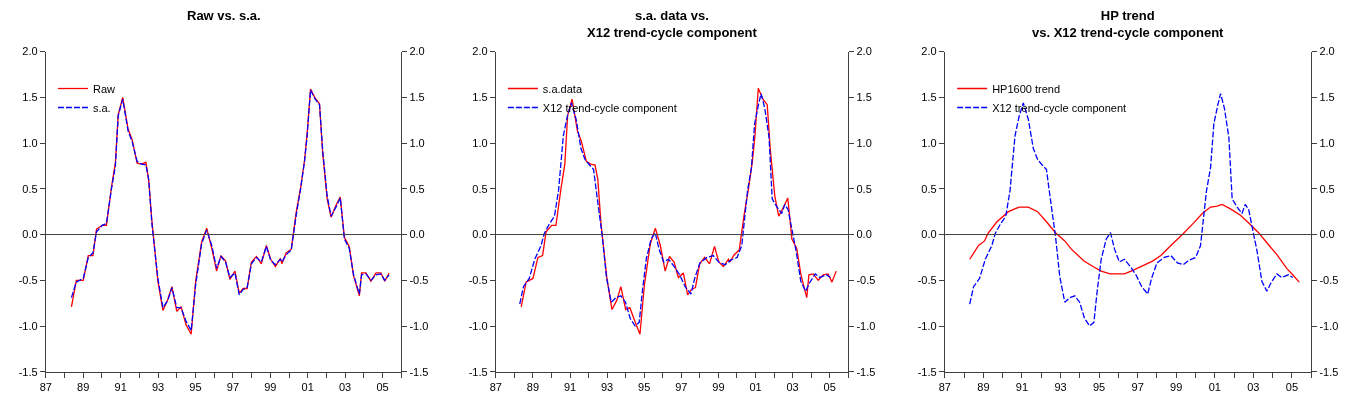 This screenshot has width=1358, height=402. What do you see at coordinates (103, 88) in the screenshot?
I see `legend-label: Raw` at bounding box center [103, 88].